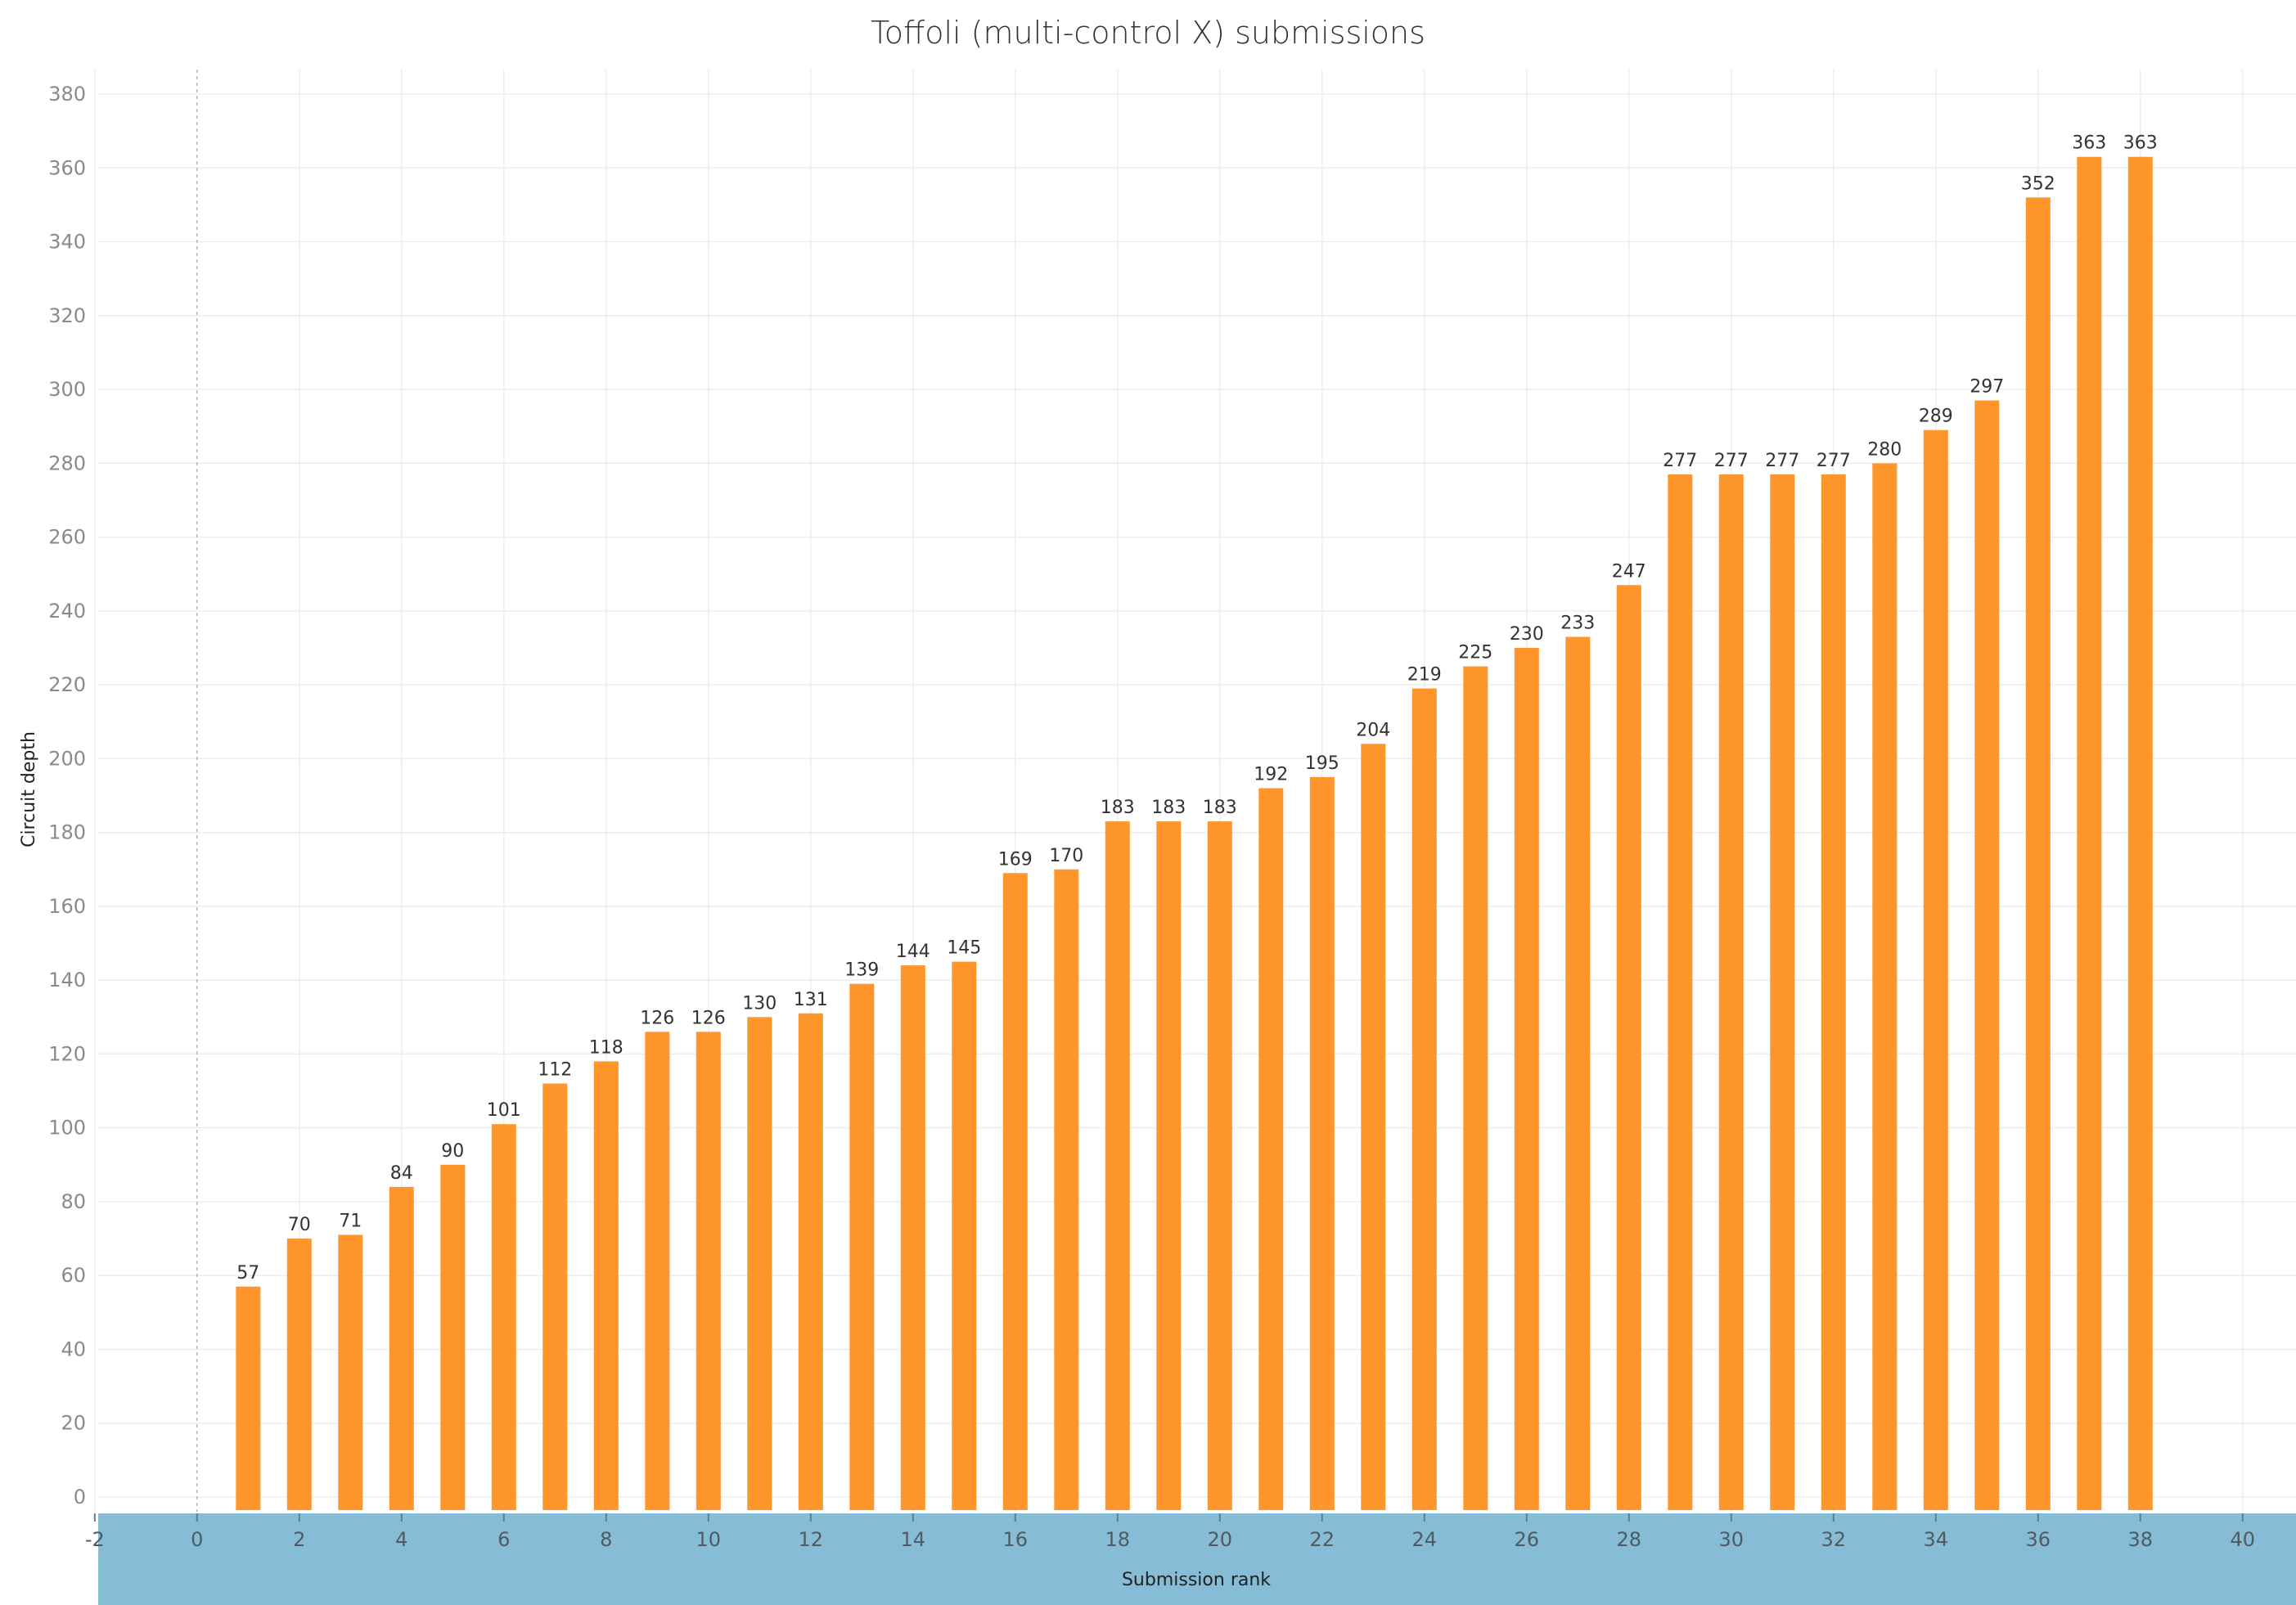 The height and width of the screenshot is (1605, 2296). I want to click on x-tick-label: 24, so click(1425, 1540).